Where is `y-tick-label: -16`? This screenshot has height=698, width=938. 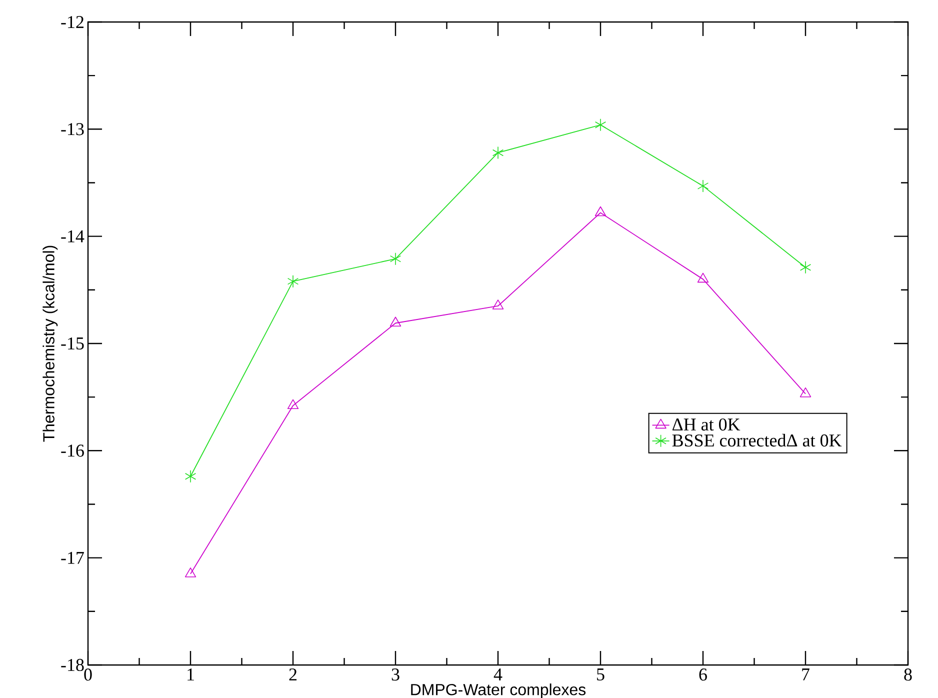 y-tick-label: -16 is located at coordinates (72, 450).